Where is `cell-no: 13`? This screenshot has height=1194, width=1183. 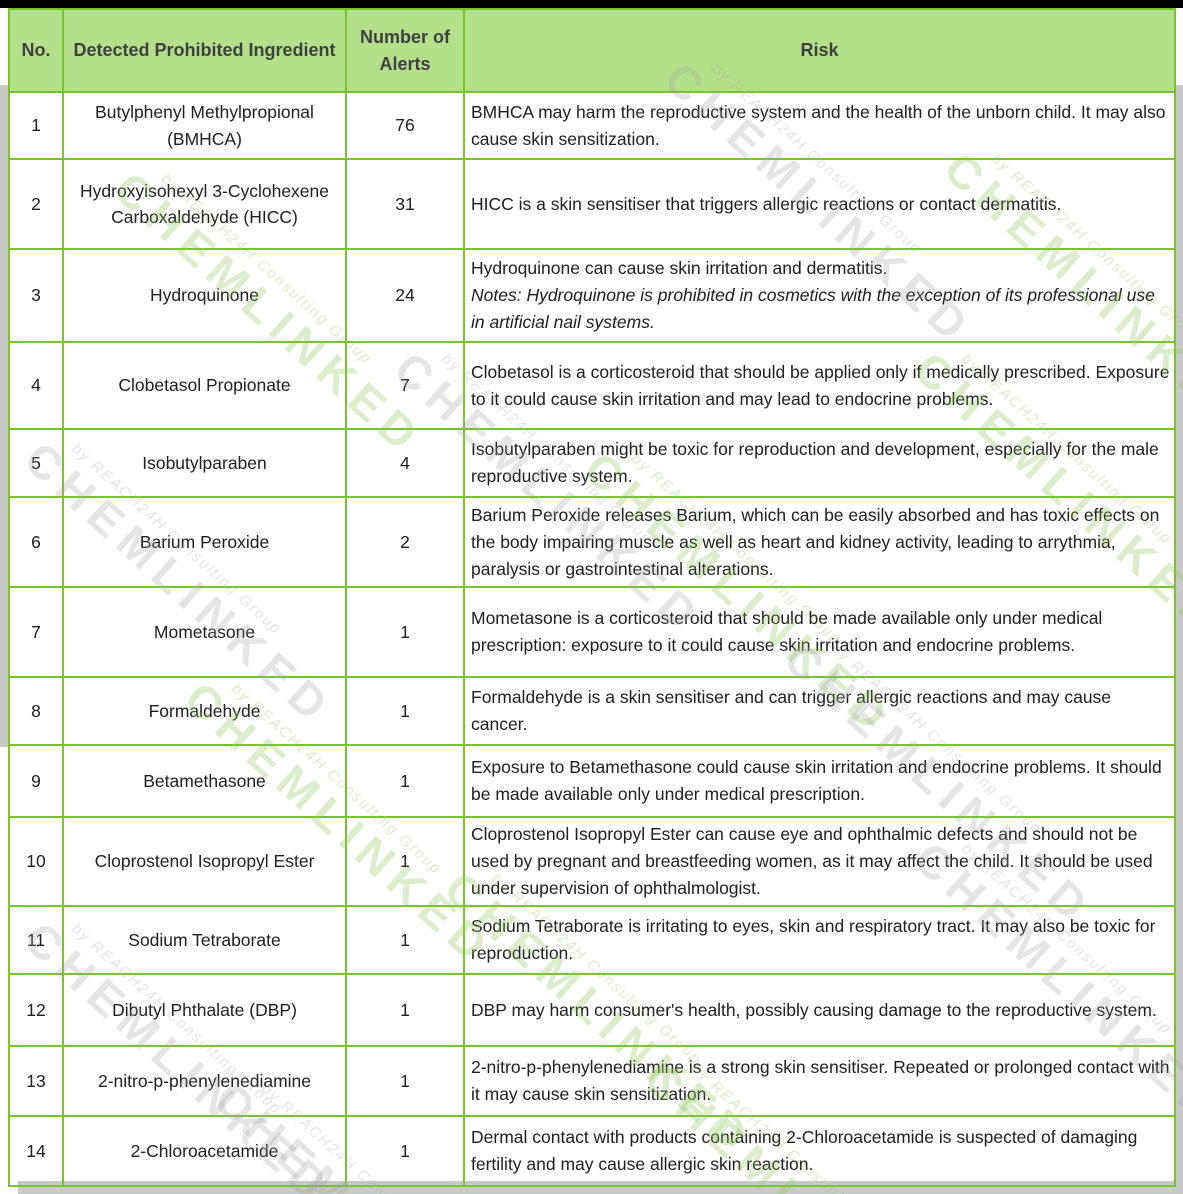
cell-no: 13 is located at coordinates (36, 1081).